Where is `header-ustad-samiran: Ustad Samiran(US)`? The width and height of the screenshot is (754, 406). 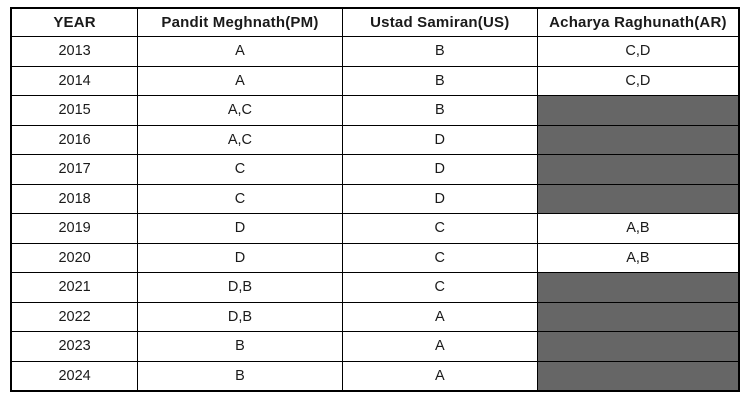
header-ustad-samiran: Ustad Samiran(US) is located at coordinates (439, 22).